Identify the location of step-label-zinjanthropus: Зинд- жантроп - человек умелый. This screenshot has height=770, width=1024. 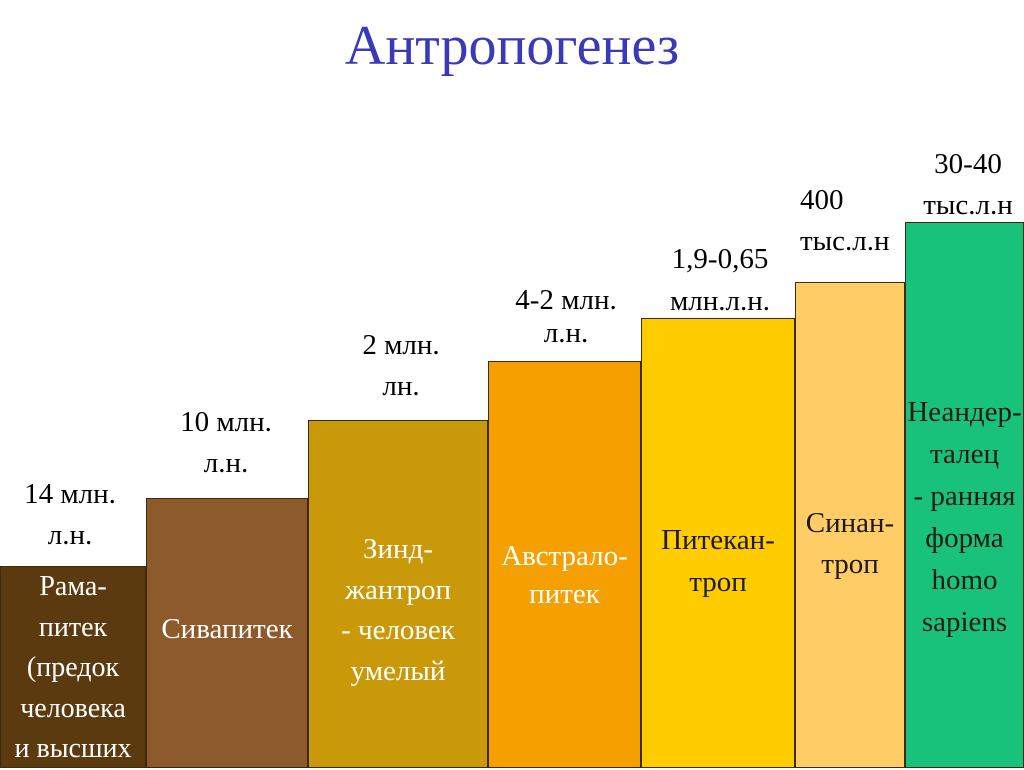
(398, 610).